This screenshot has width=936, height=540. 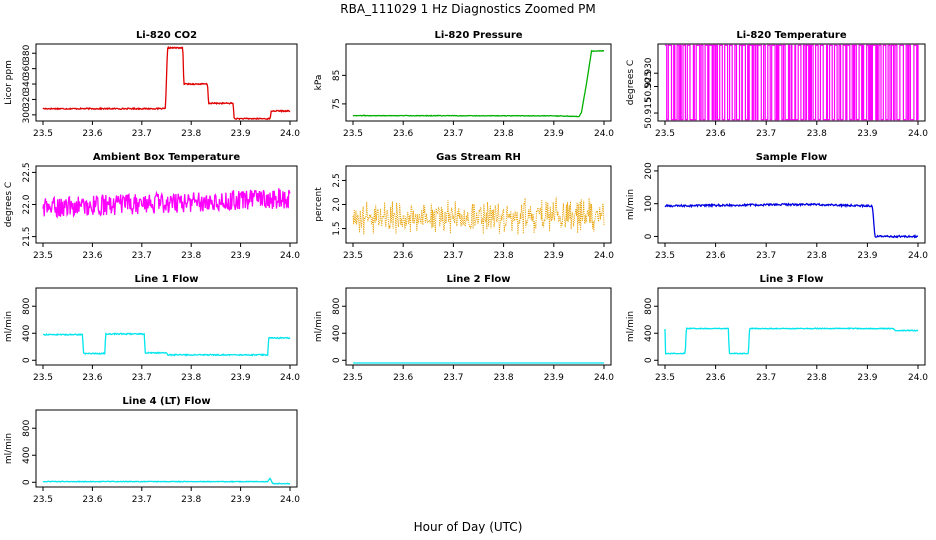 I want to click on figure-xlabel: Hour of Day (UTC), so click(x=468, y=527).